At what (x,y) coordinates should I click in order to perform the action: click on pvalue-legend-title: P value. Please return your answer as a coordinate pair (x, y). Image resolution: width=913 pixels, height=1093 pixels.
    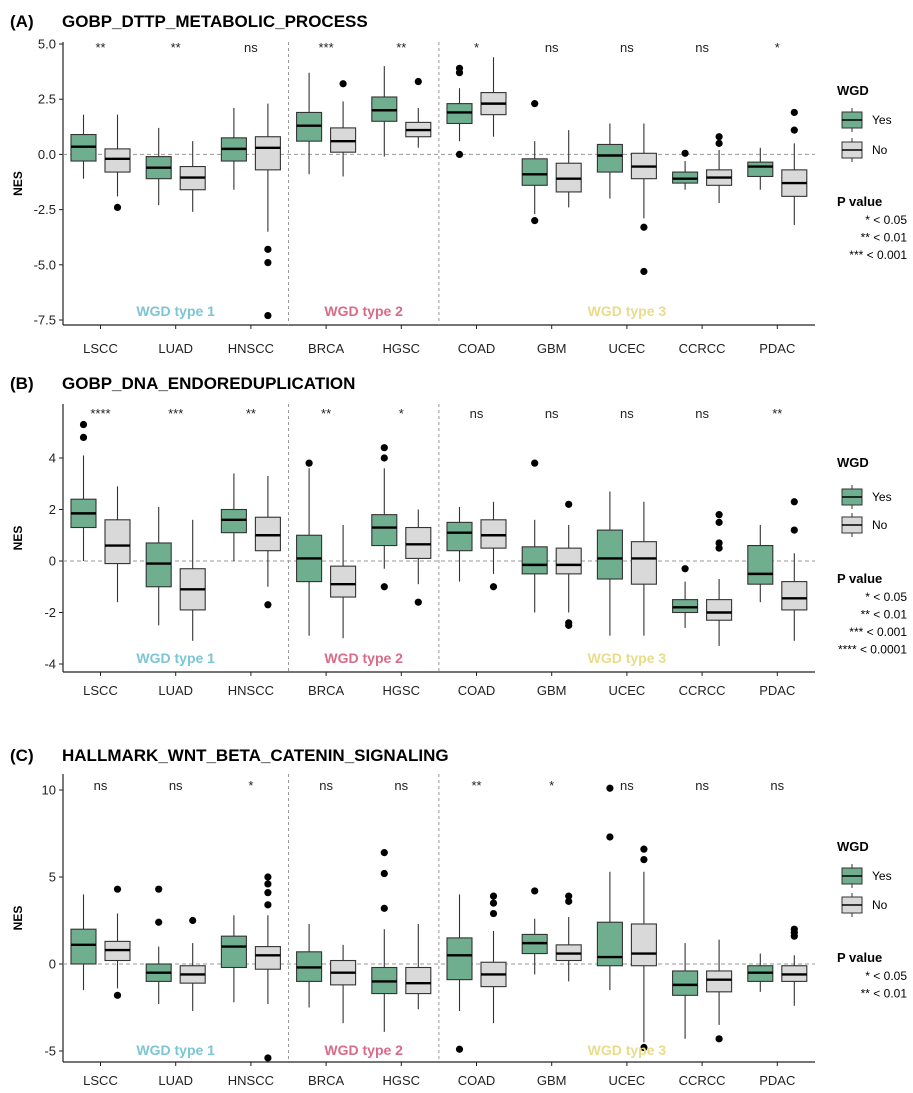
    Looking at the image, I should click on (859, 578).